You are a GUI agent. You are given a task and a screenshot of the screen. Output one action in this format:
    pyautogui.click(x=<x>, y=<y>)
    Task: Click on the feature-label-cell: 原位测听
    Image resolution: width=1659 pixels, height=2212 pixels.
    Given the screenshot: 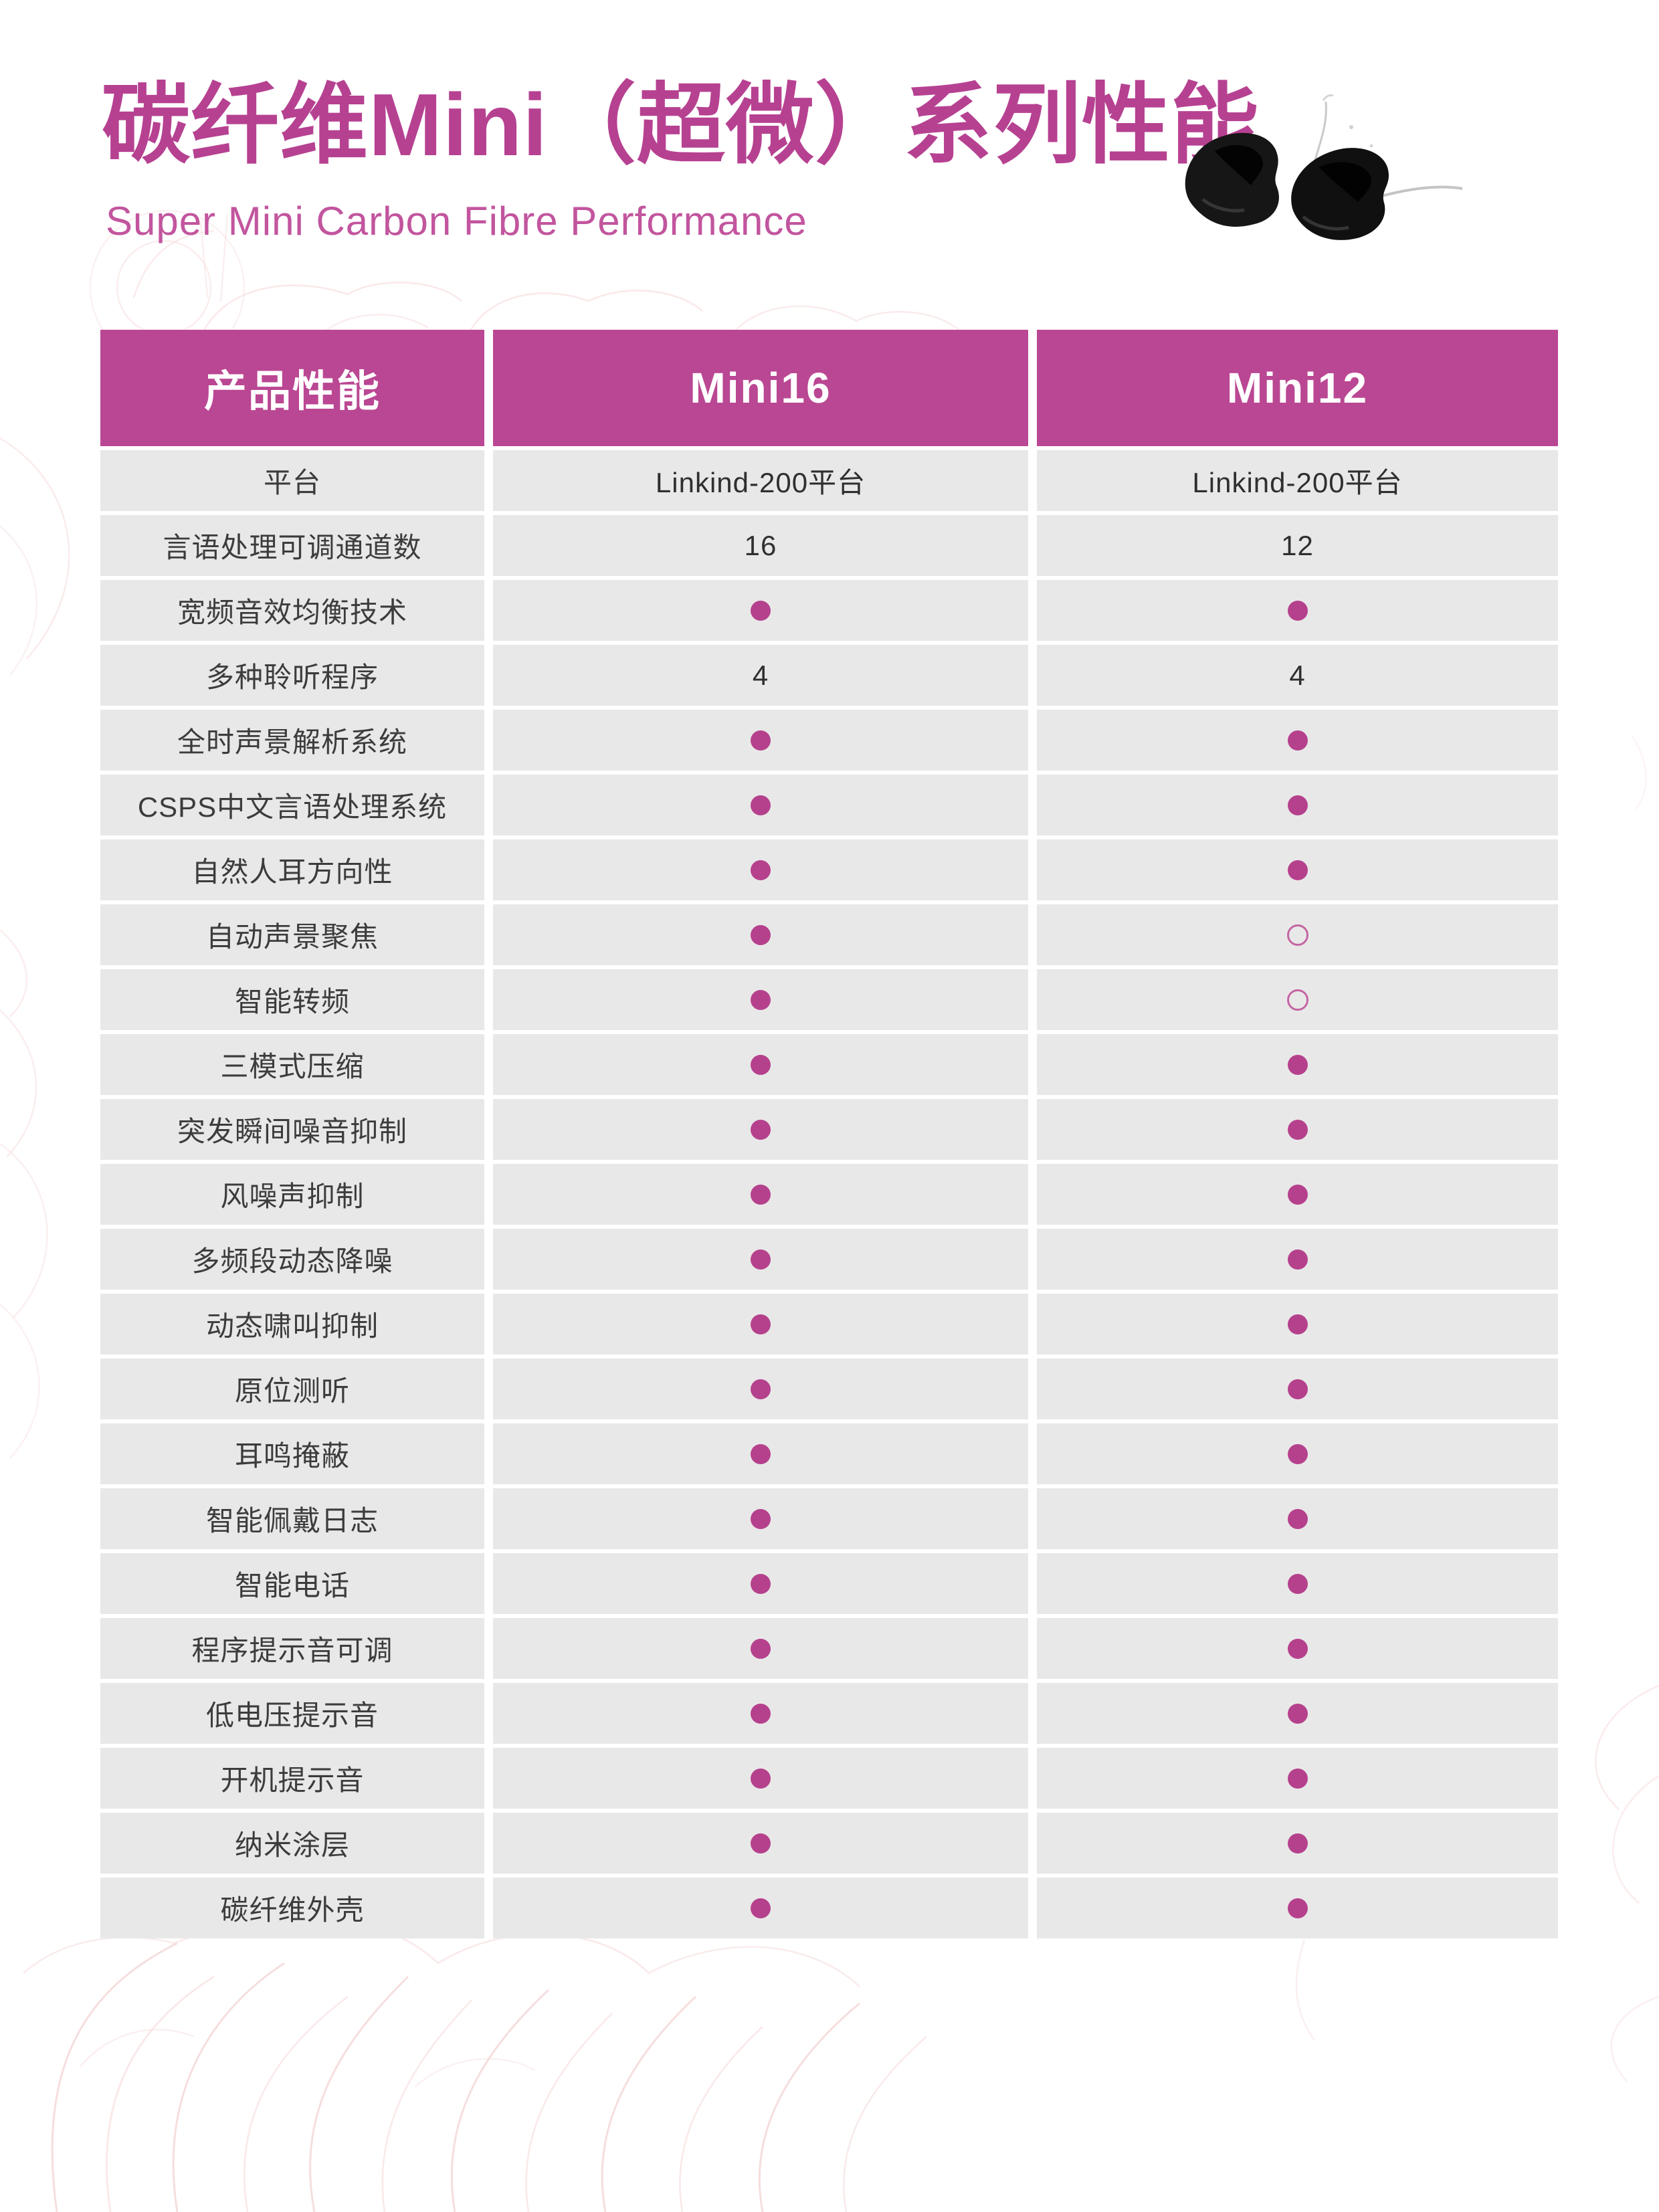 What is the action you would take?
    pyautogui.click(x=292, y=1389)
    